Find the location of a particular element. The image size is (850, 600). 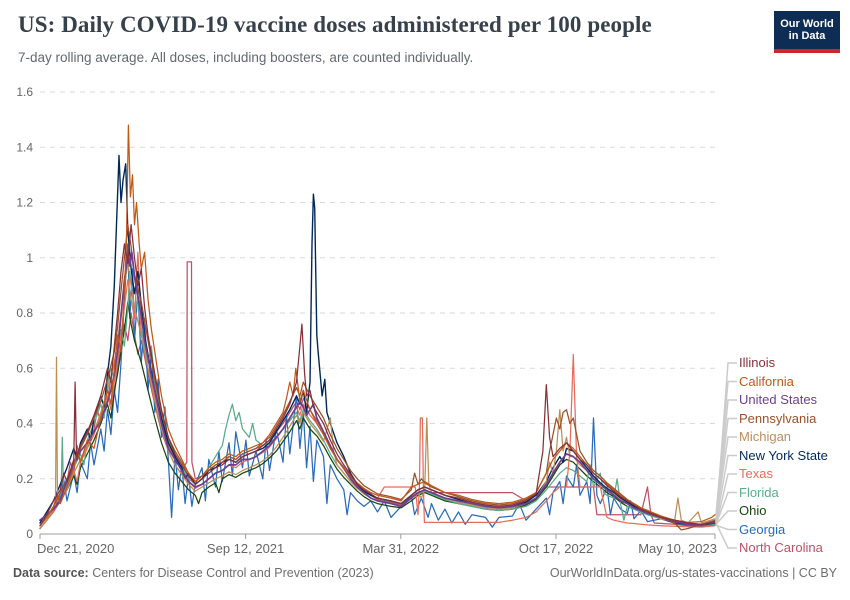

legend-item-north-carolina: North Carolina is located at coordinates (781, 547).